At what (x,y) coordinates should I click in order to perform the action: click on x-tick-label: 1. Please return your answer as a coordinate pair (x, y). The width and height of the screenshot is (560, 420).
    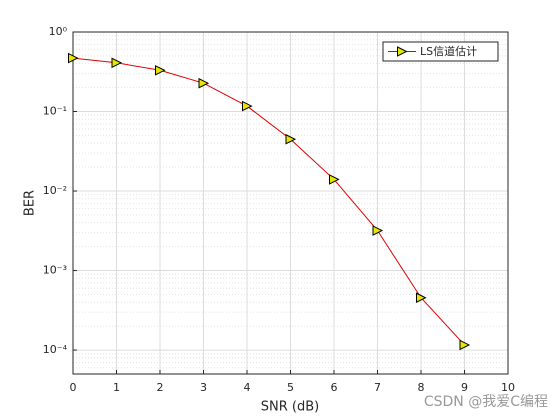
    Looking at the image, I should click on (116, 387).